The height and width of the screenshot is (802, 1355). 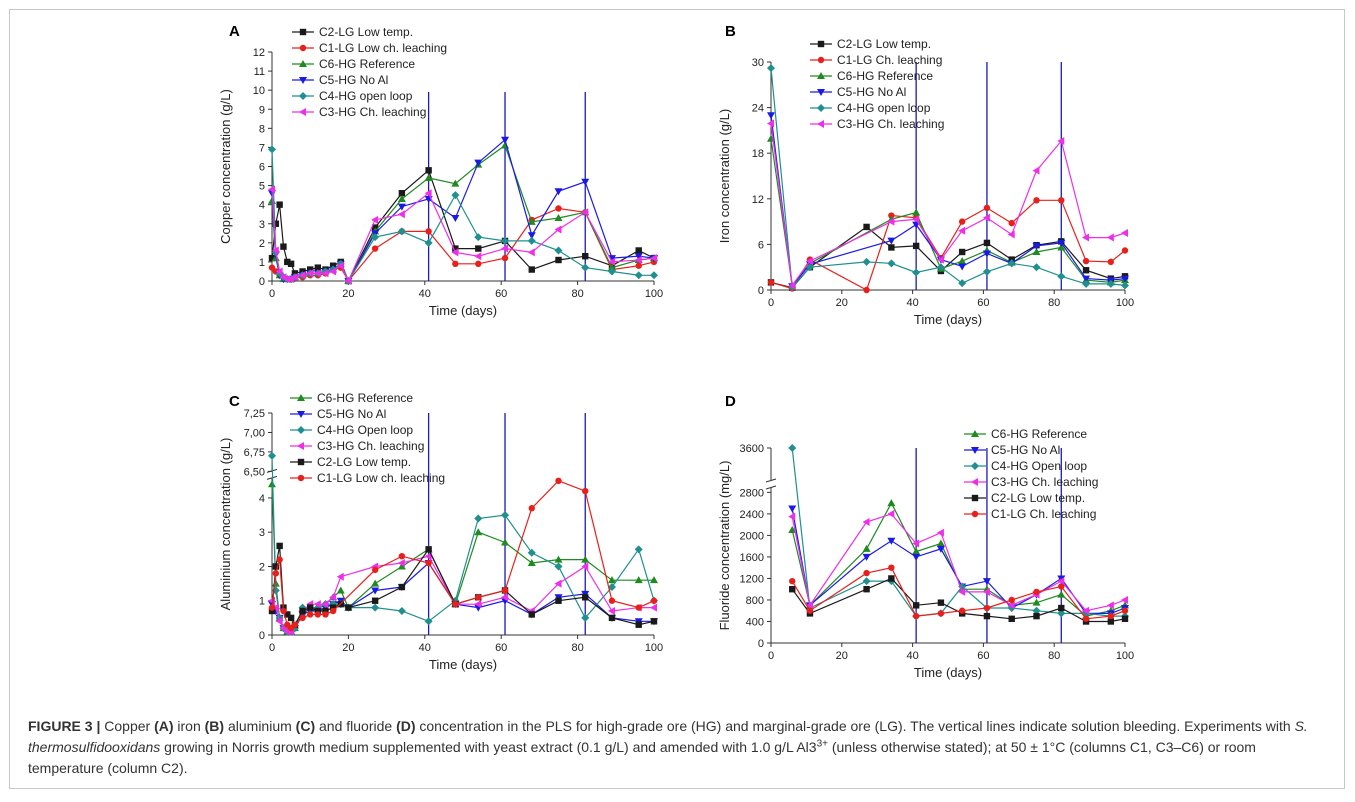 I want to click on x-axis-label: Time (days), so click(x=948, y=319).